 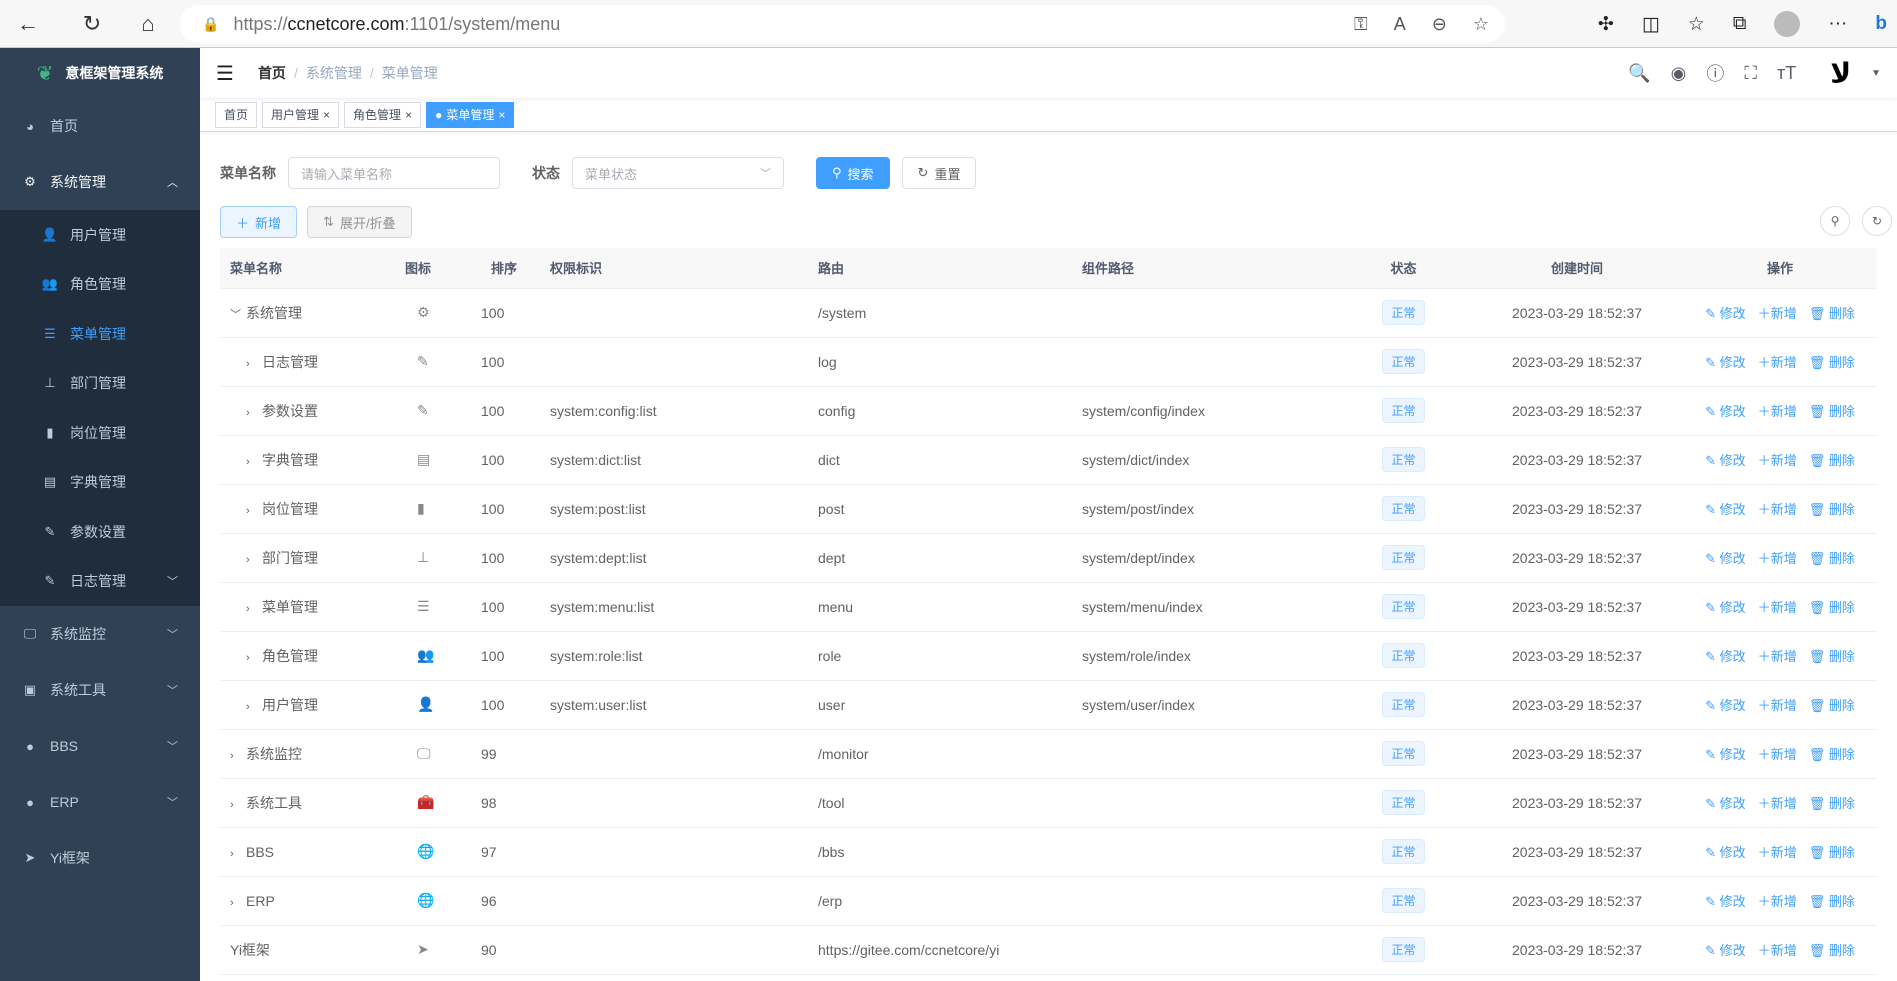 What do you see at coordinates (100, 433) in the screenshot?
I see `sidebar-item-post: ▮ 岗位管理` at bounding box center [100, 433].